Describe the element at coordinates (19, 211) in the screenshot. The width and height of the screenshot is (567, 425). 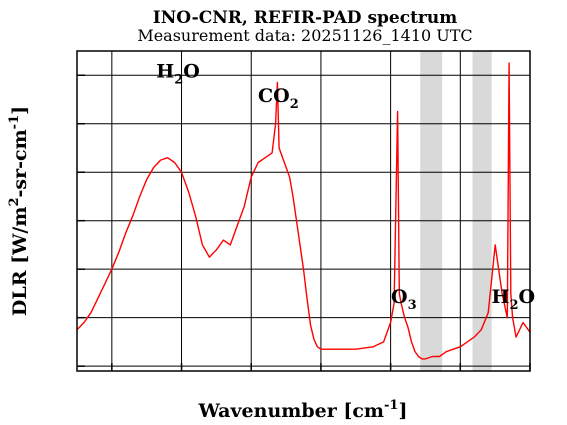
I see `y-axis-title: DLR [W/m2-sr-cm-1]` at that location.